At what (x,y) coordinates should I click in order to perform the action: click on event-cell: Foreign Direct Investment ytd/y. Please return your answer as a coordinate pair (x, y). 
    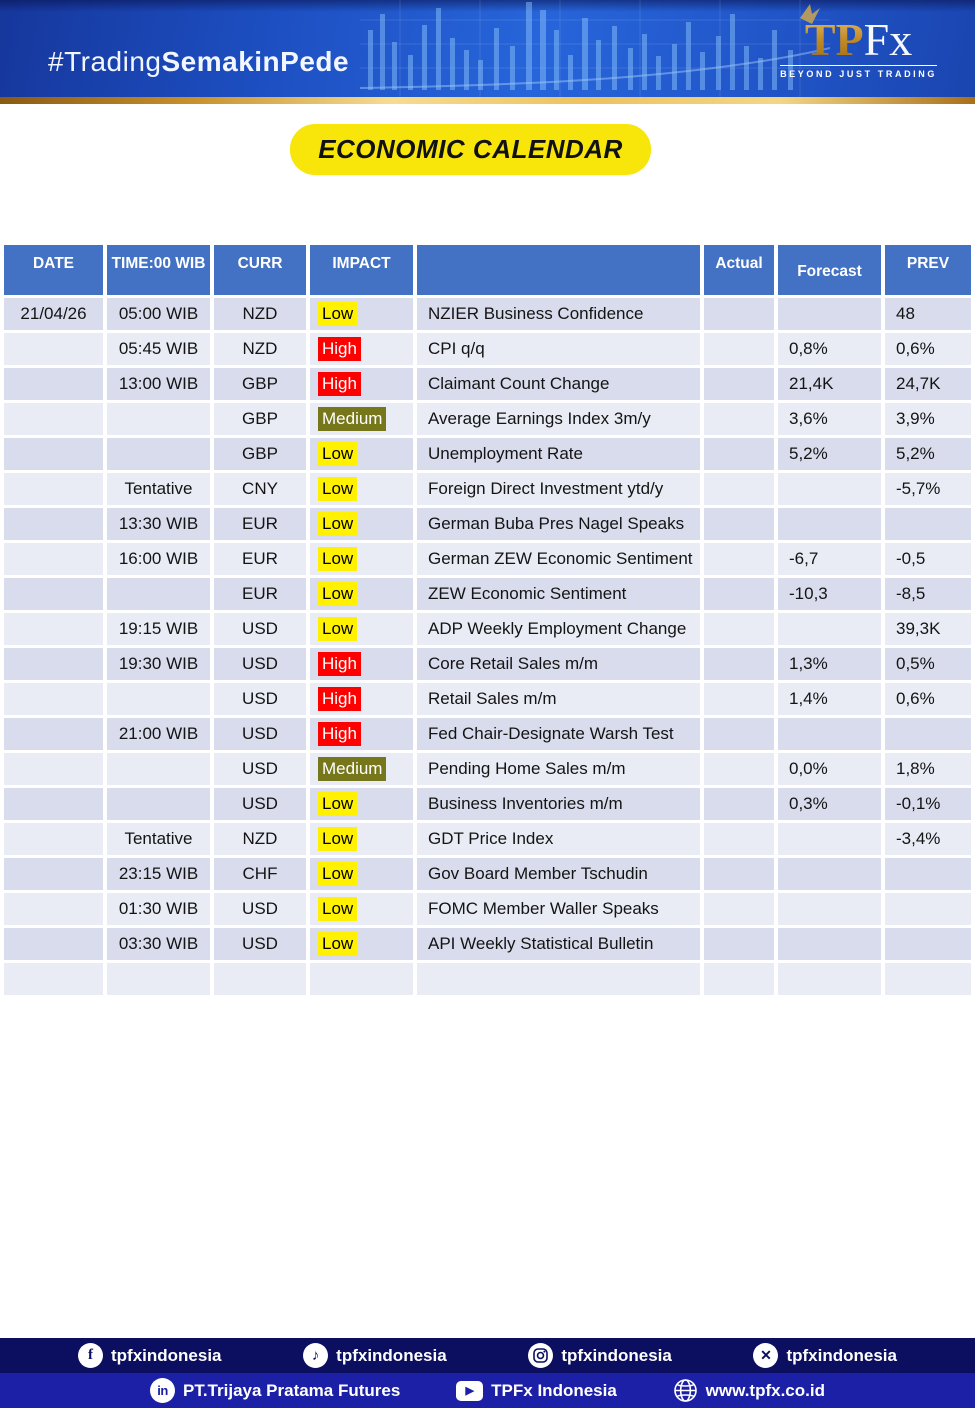
    Looking at the image, I should click on (558, 489).